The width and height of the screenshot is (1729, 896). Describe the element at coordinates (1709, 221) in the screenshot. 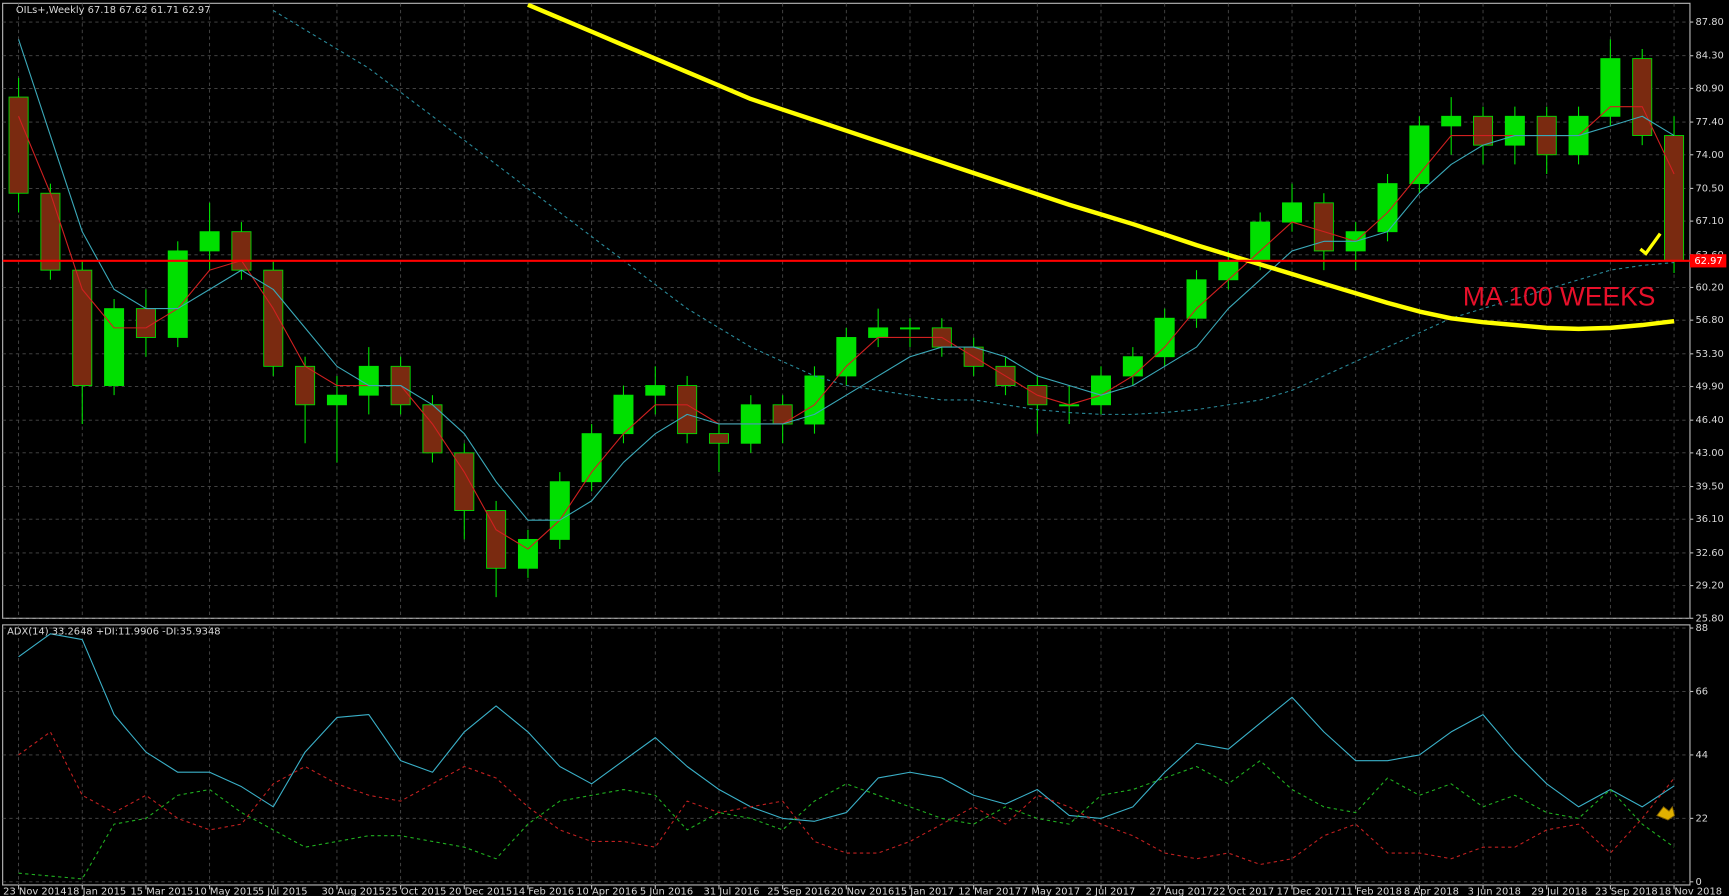

I see `y-tick-label: 67.10` at that location.